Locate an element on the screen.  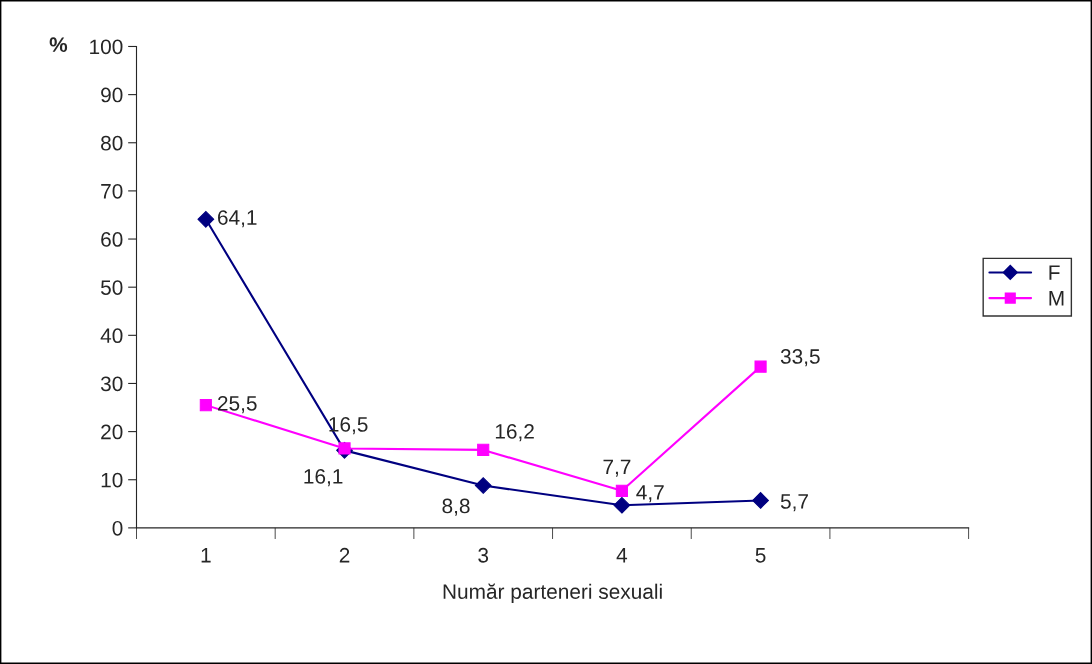
x-axis-title: Număr parteneri sexuali is located at coordinates (552, 593).